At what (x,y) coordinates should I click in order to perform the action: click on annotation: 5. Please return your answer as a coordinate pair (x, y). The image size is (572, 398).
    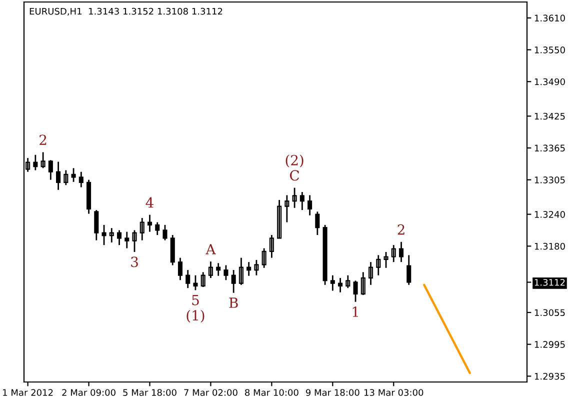
    Looking at the image, I should click on (195, 300).